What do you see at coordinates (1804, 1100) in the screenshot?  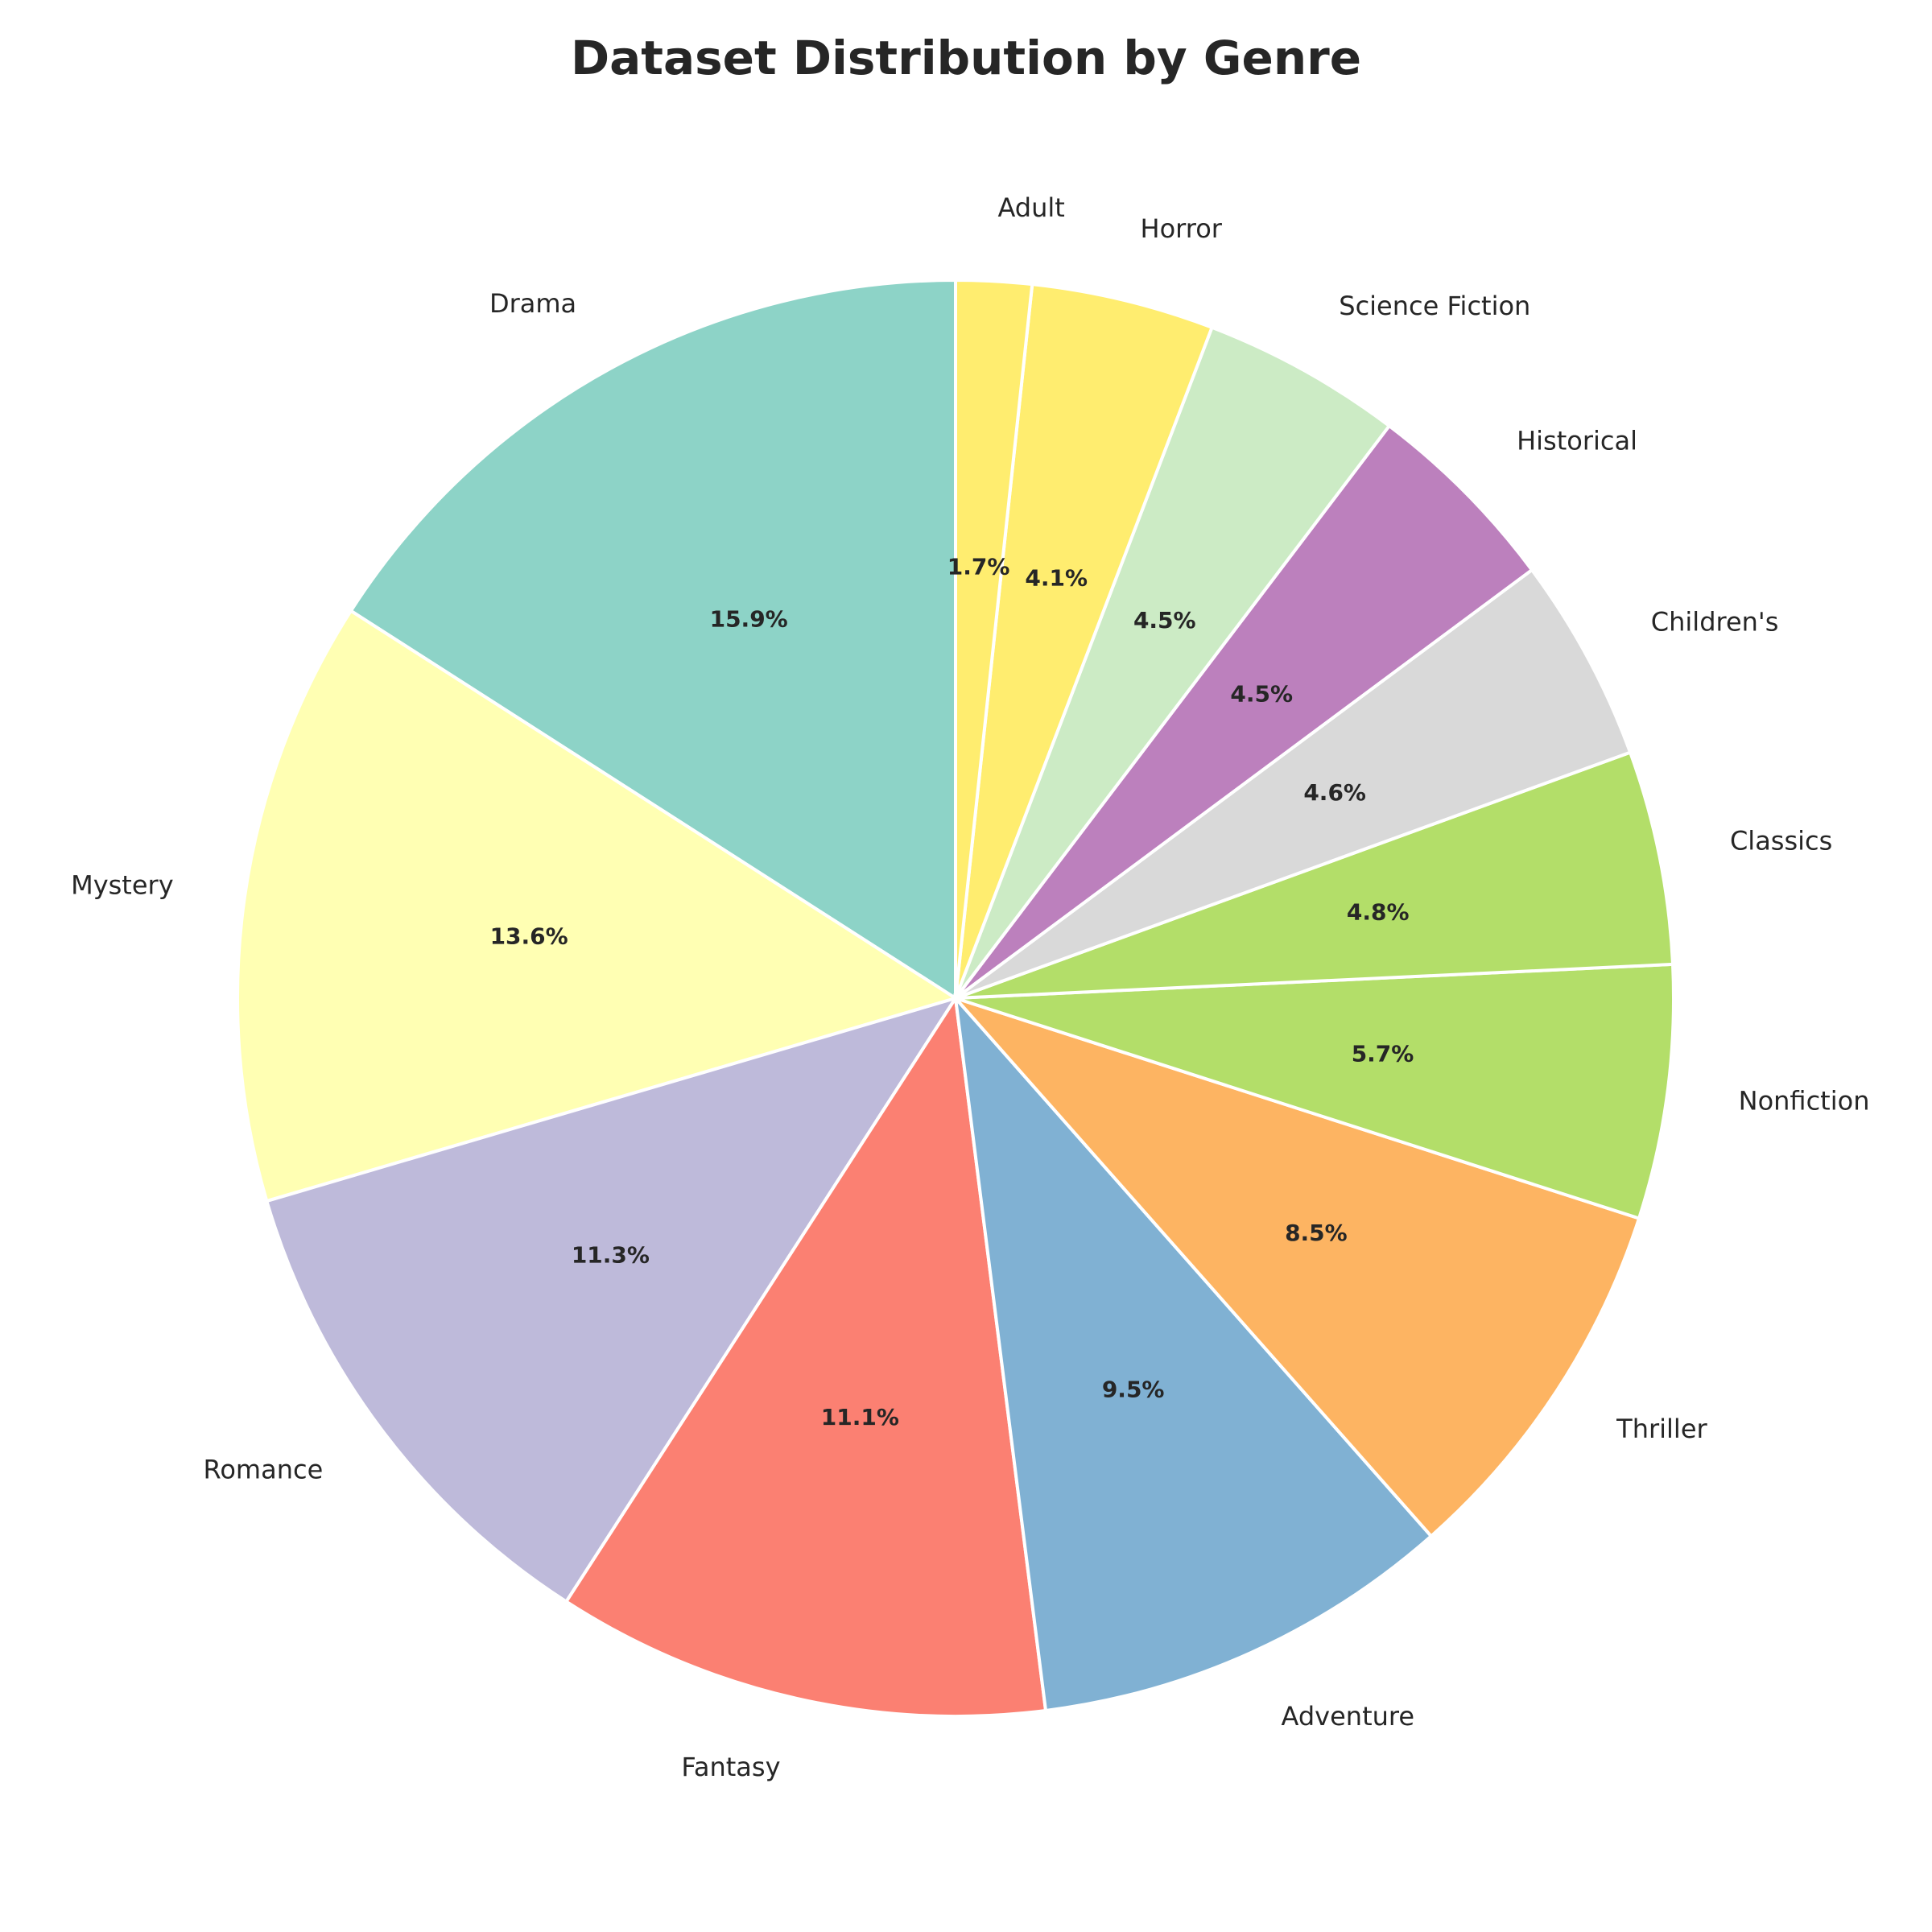 I see `slice-label: Nonfiction` at bounding box center [1804, 1100].